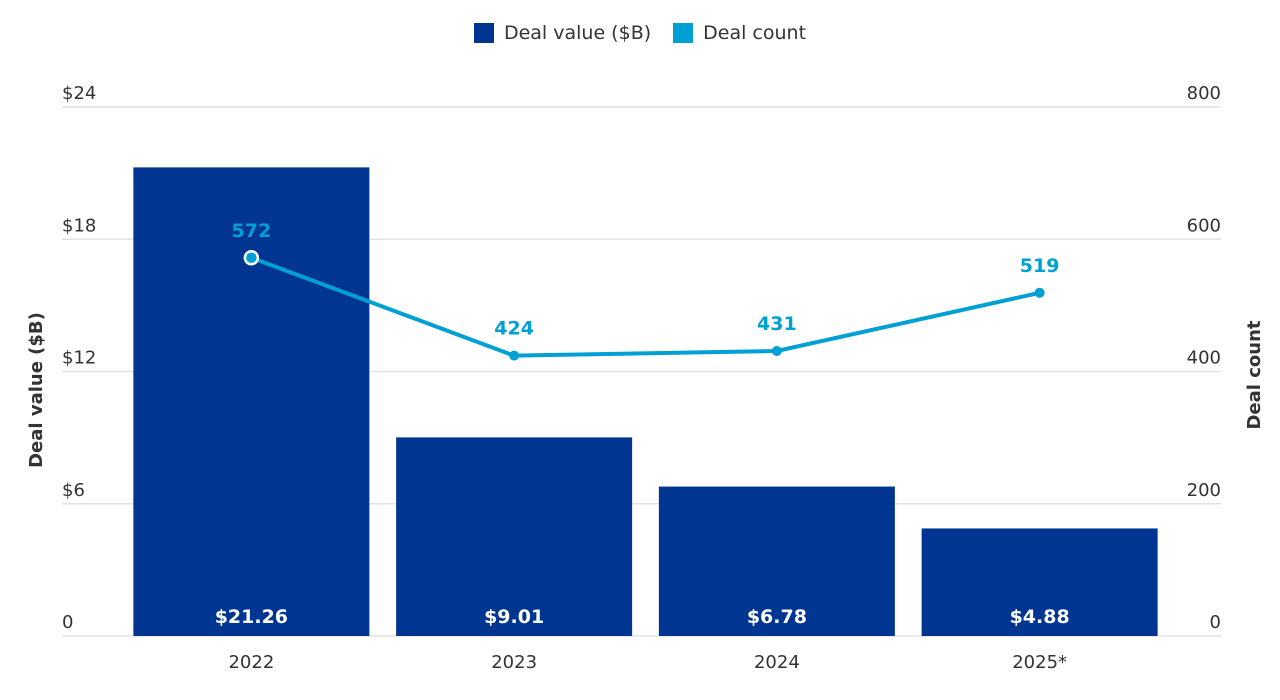  Describe the element at coordinates (645, 306) in the screenshot. I see `deal-count-line` at that location.